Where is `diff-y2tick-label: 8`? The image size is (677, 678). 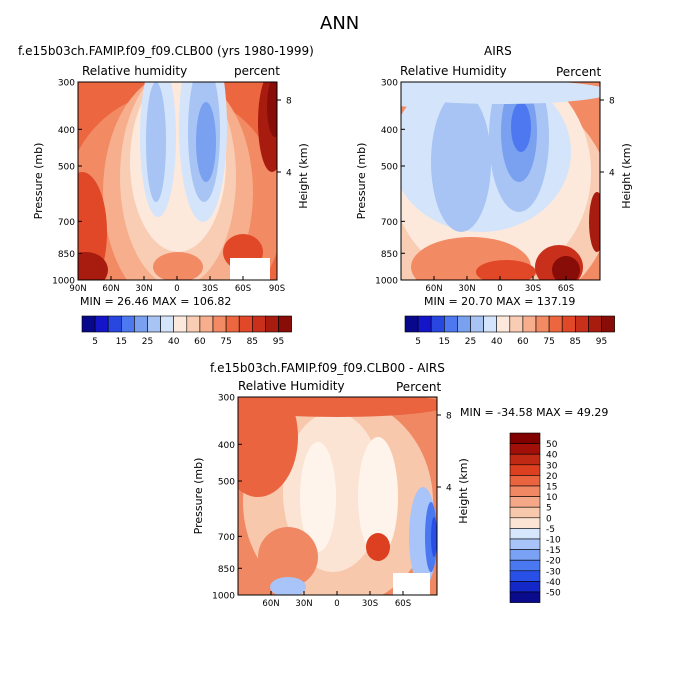 diff-y2tick-label: 8 is located at coordinates (449, 417).